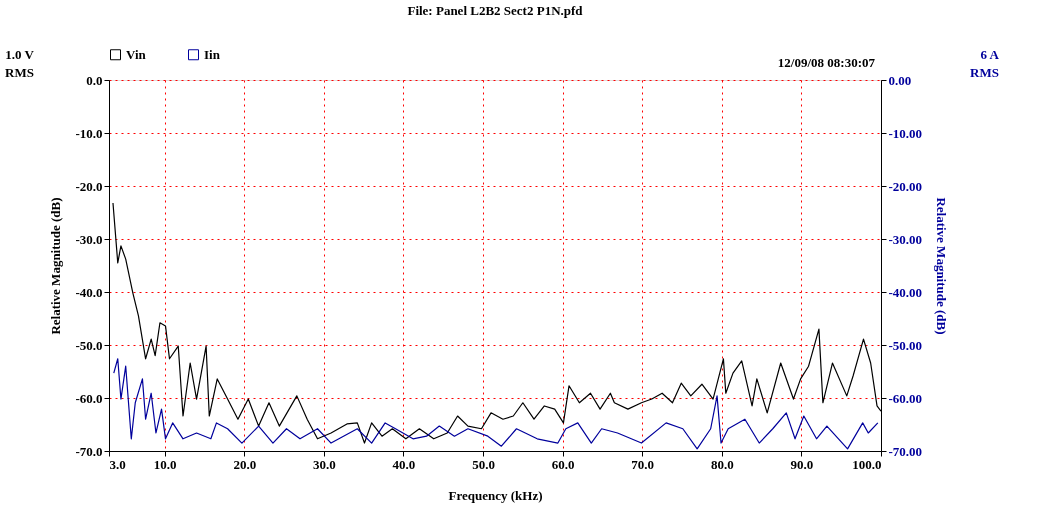 This screenshot has height=531, width=1050. What do you see at coordinates (905, 345) in the screenshot?
I see `y2-tick-label: -50.00` at bounding box center [905, 345].